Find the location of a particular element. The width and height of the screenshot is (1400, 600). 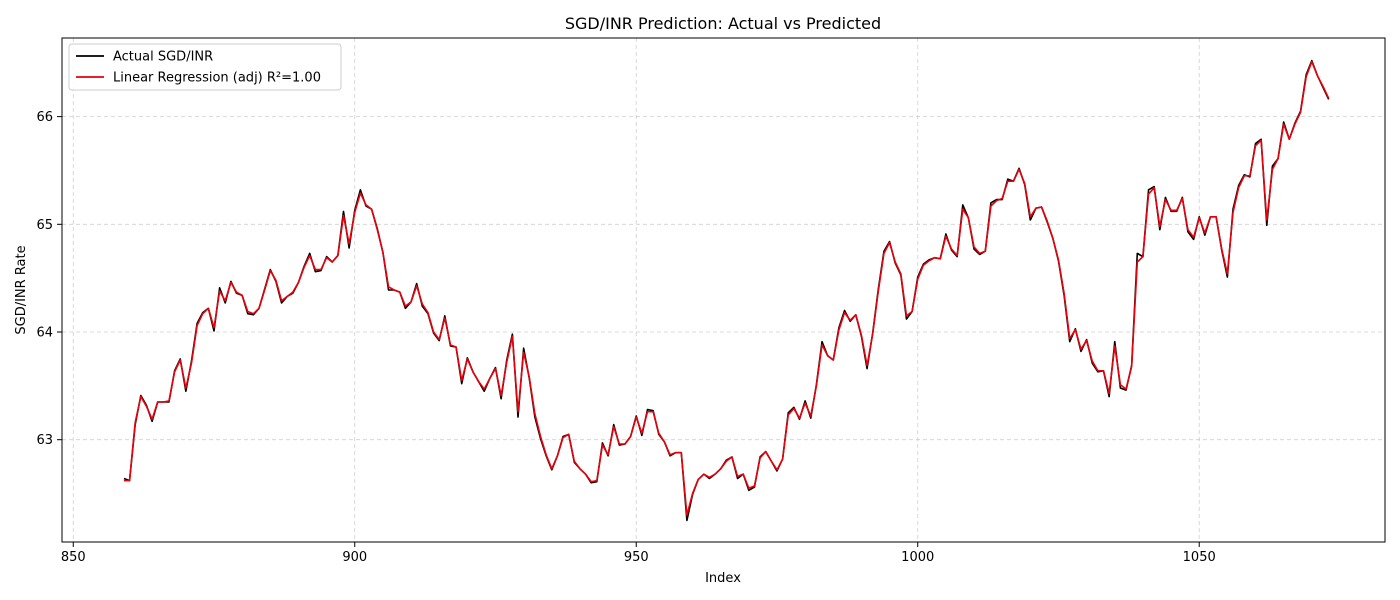

y-tick-label: 63 is located at coordinates (44, 440).